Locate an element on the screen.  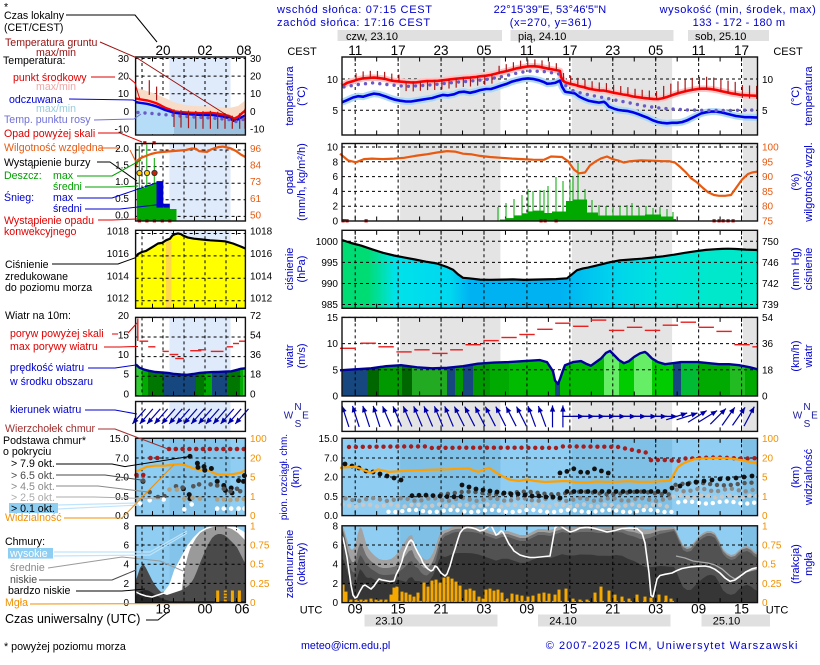
svg-text: > 7.9 okt. is located at coordinates (33, 464).